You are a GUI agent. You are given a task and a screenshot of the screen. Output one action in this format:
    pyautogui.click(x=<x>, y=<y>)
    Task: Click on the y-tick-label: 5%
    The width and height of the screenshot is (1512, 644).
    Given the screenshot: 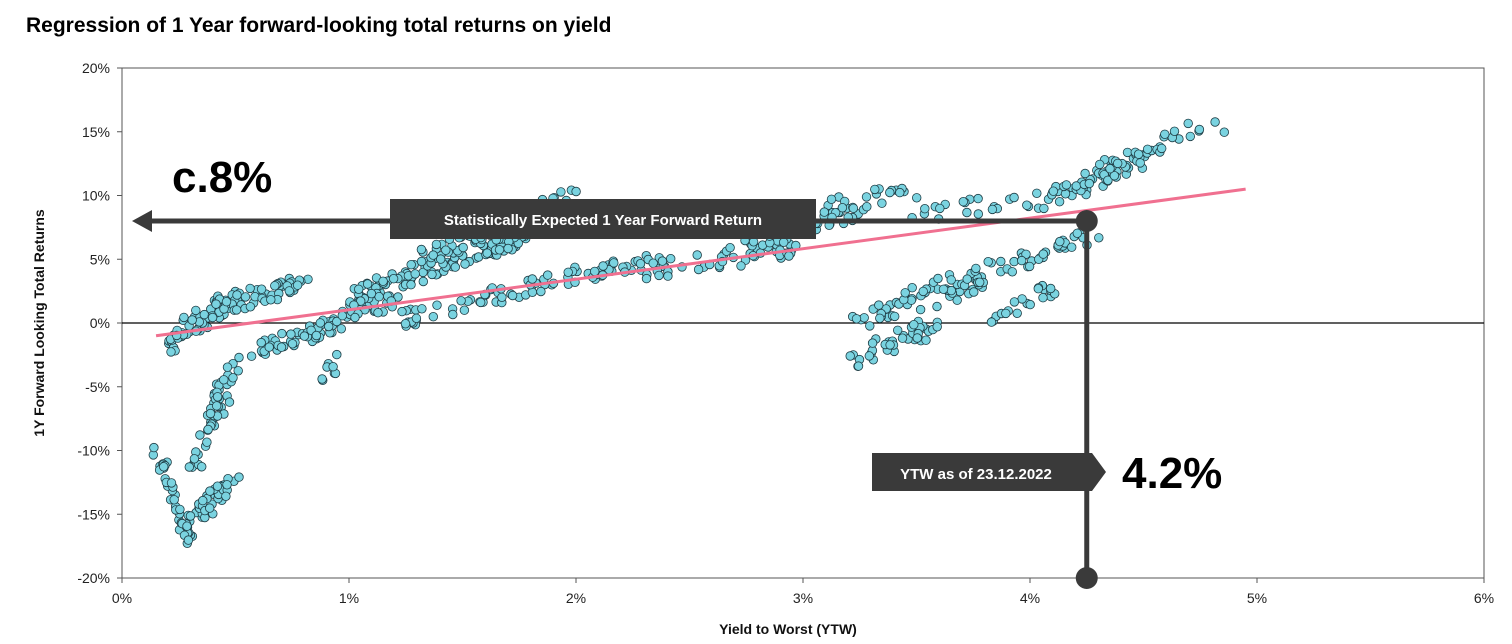 What is the action you would take?
    pyautogui.click(x=100, y=259)
    